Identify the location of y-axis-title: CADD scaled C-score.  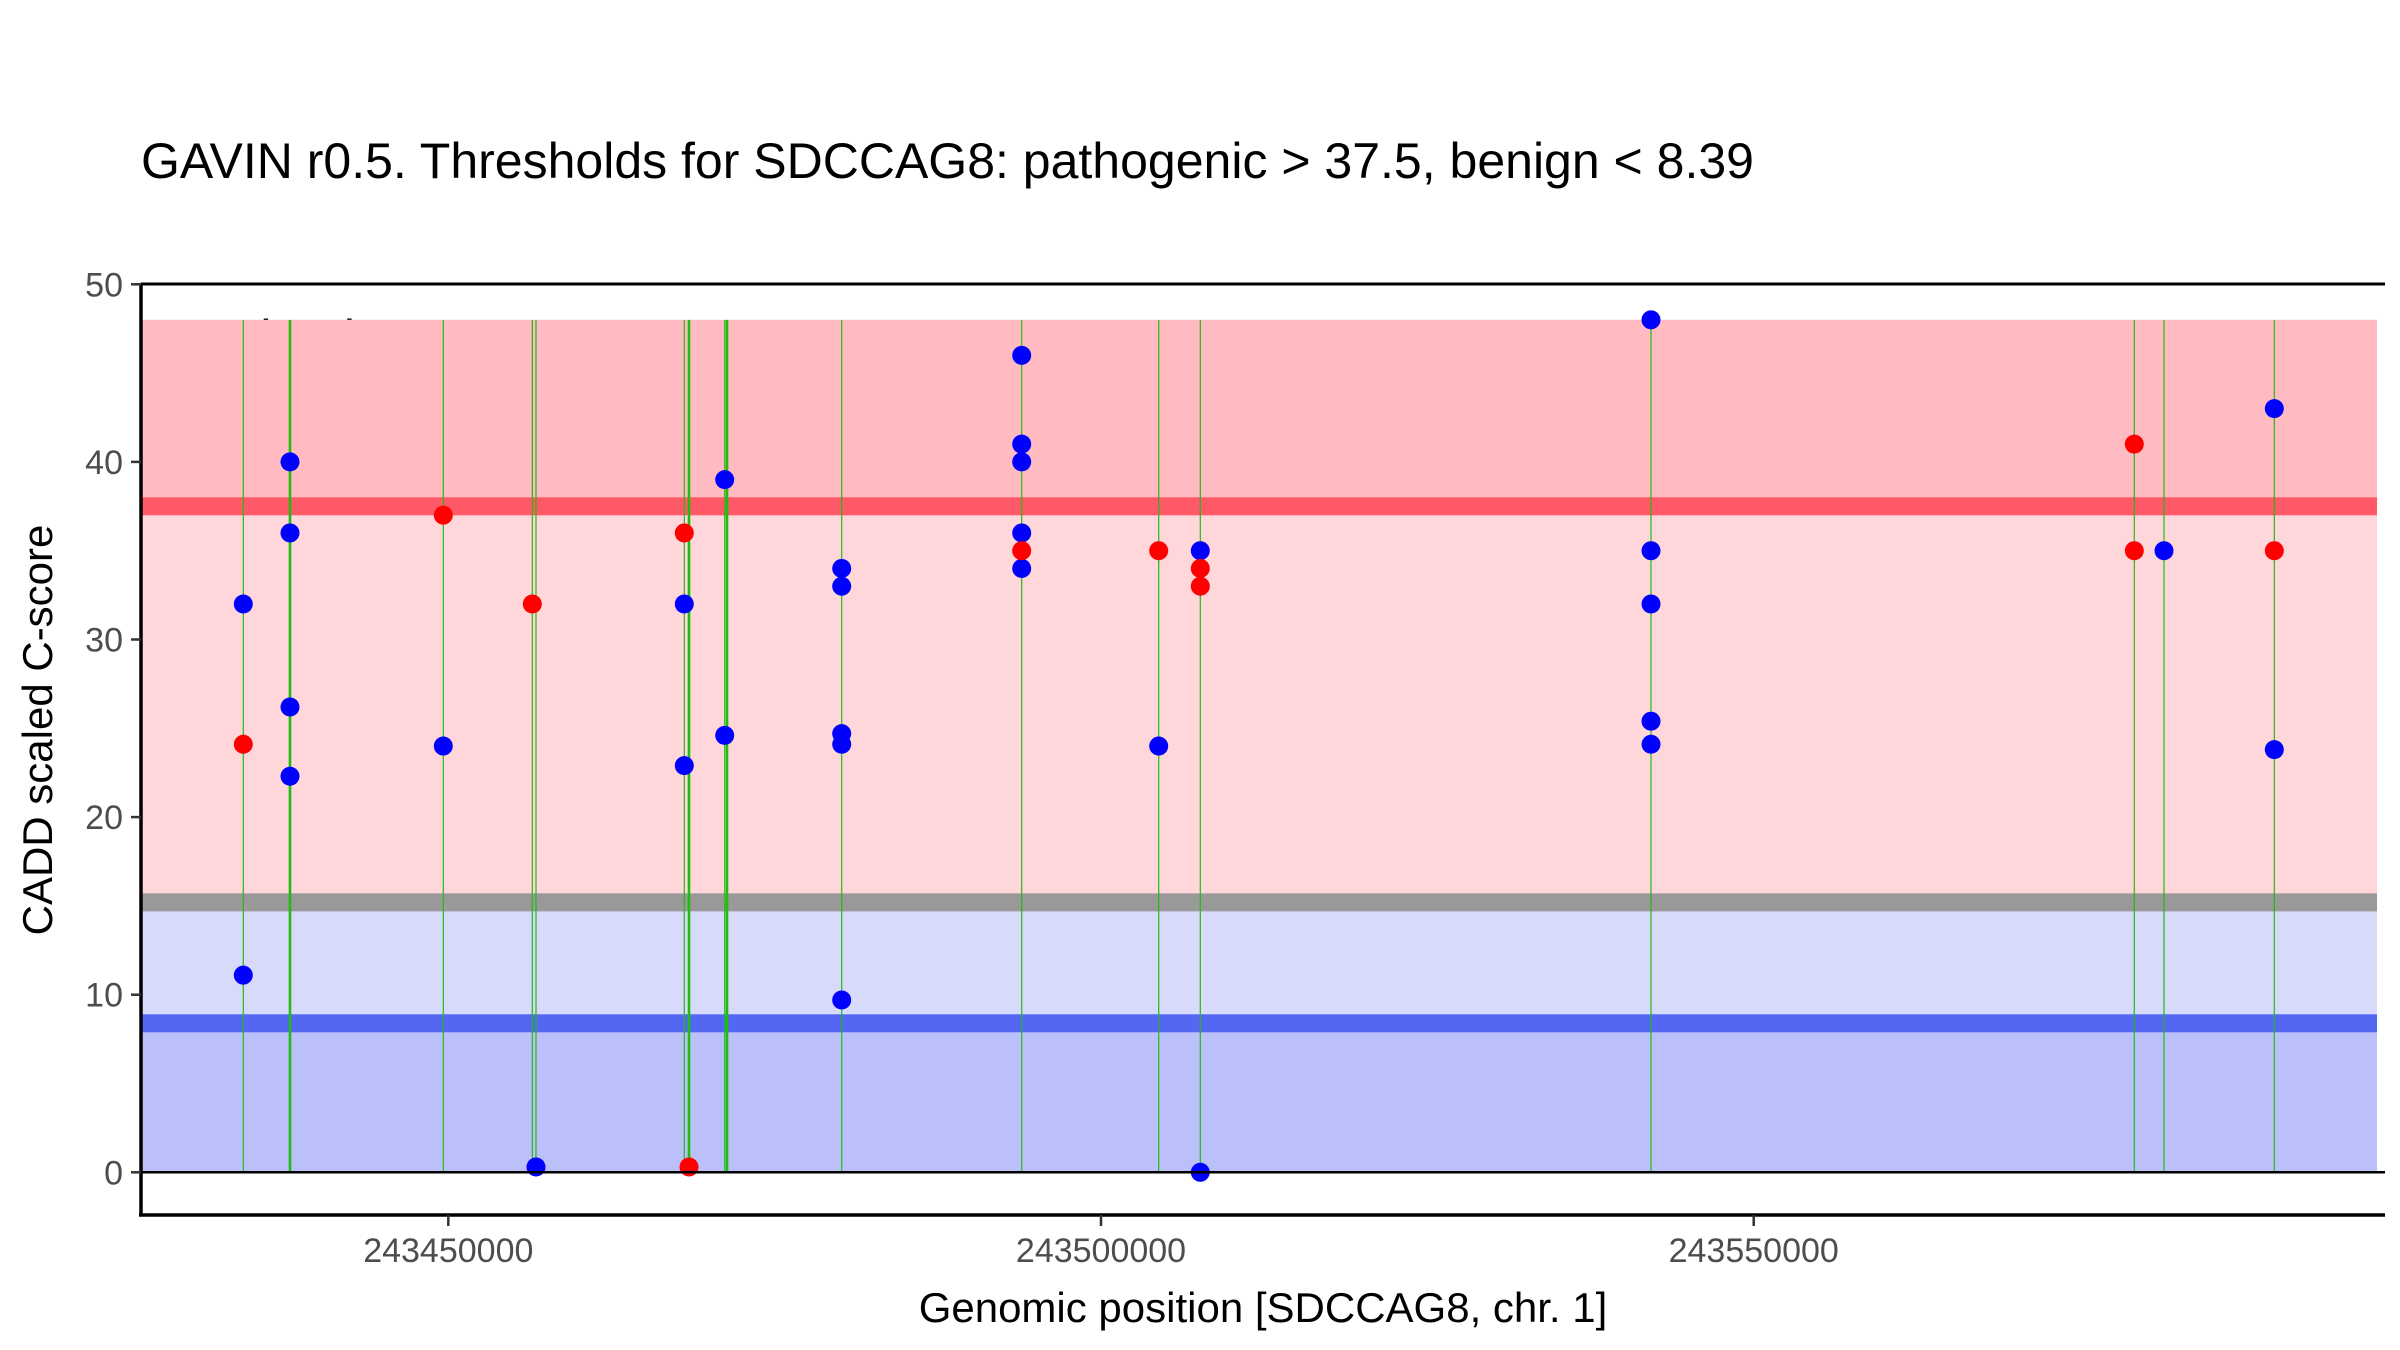
(37, 730).